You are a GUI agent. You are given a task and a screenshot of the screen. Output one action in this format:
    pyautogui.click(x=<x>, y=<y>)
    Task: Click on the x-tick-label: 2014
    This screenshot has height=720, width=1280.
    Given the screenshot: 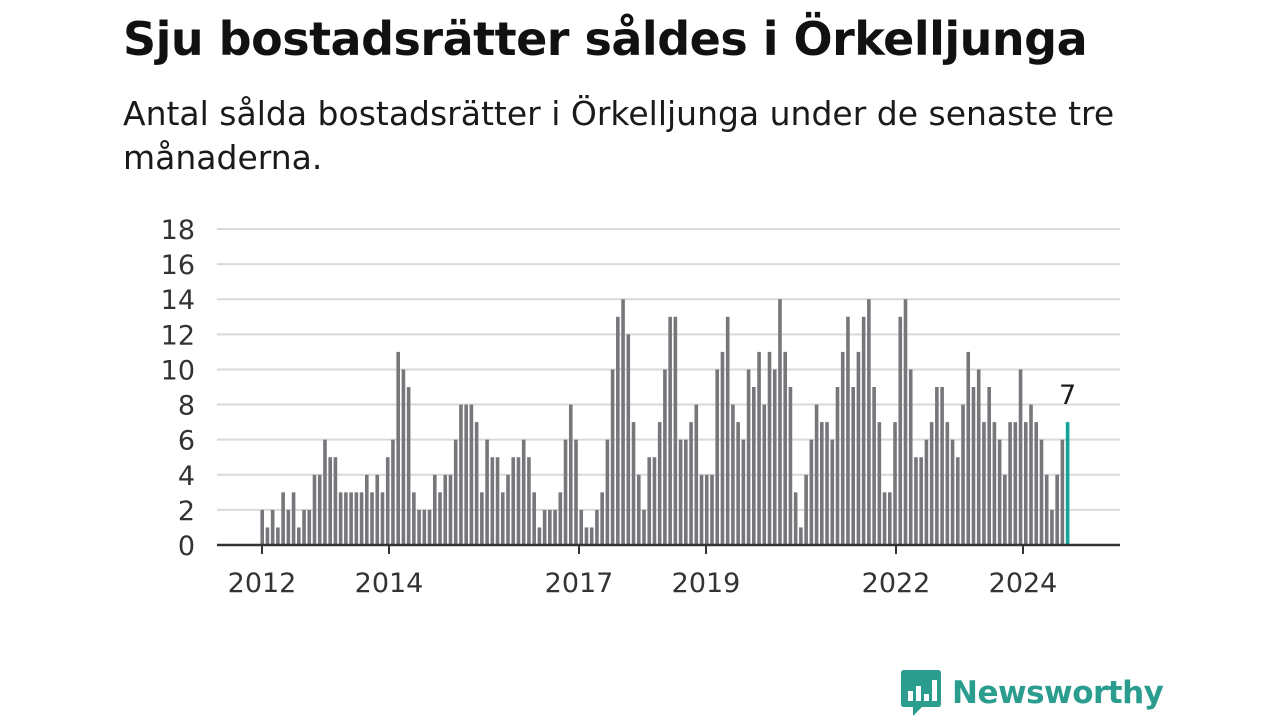 What is the action you would take?
    pyautogui.click(x=389, y=583)
    